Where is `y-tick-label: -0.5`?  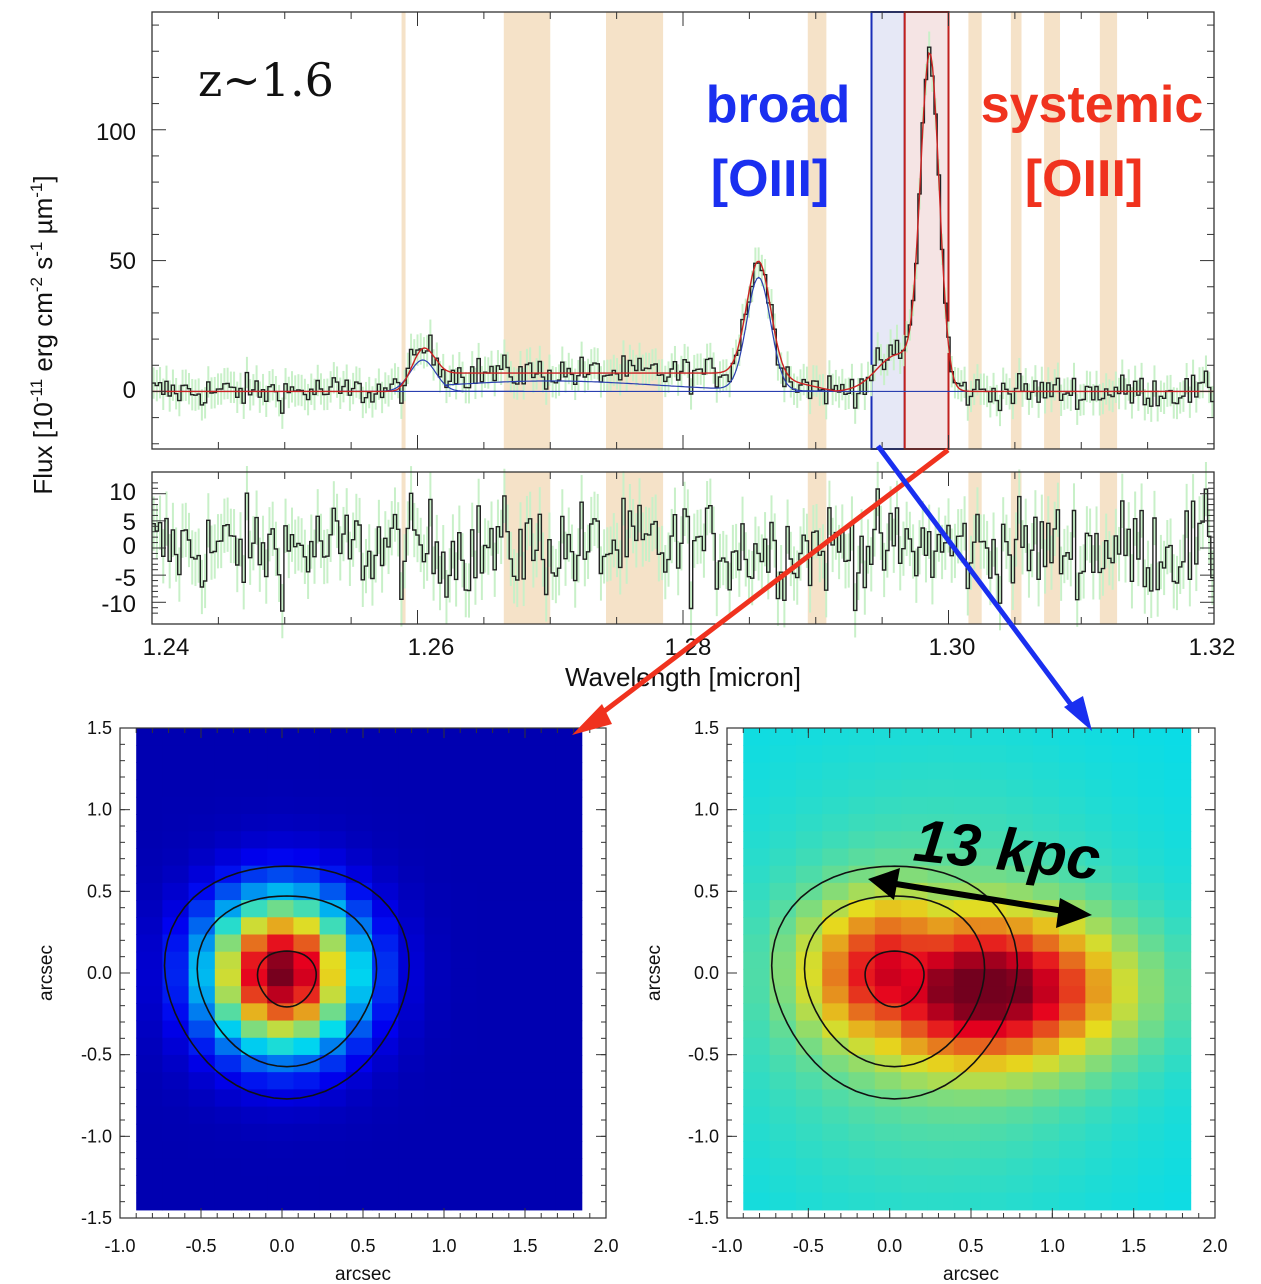 y-tick-label: -0.5 is located at coordinates (96, 1055).